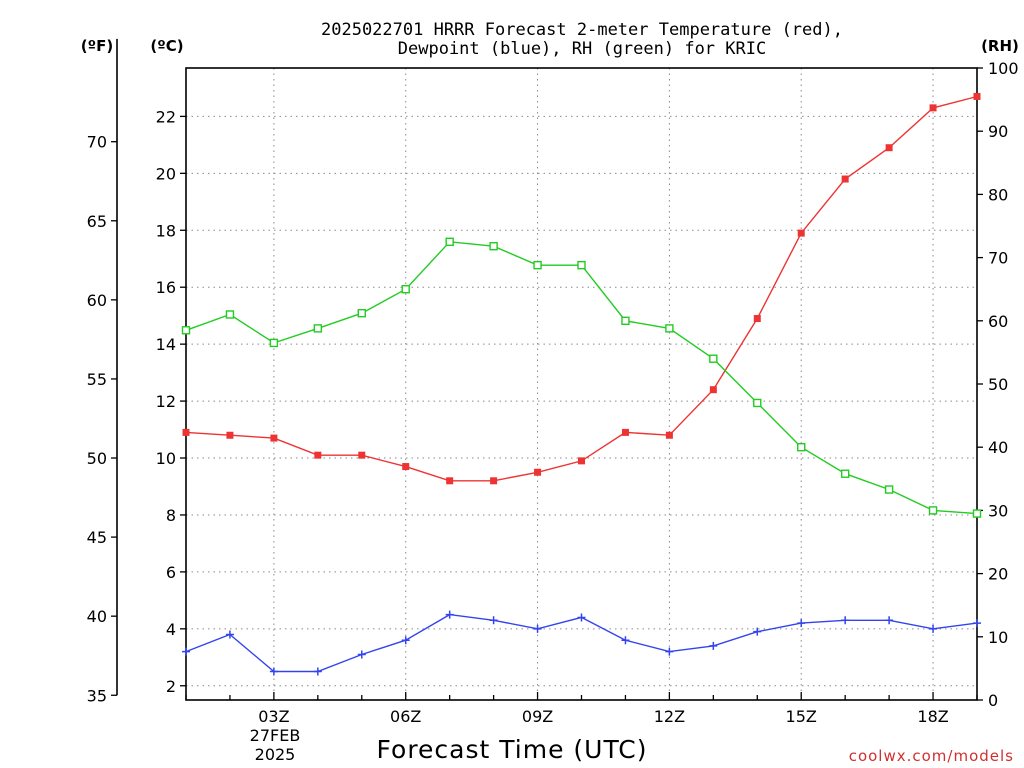 This screenshot has height=768, width=1024. I want to click on rh-tick-label: 50, so click(998, 384).